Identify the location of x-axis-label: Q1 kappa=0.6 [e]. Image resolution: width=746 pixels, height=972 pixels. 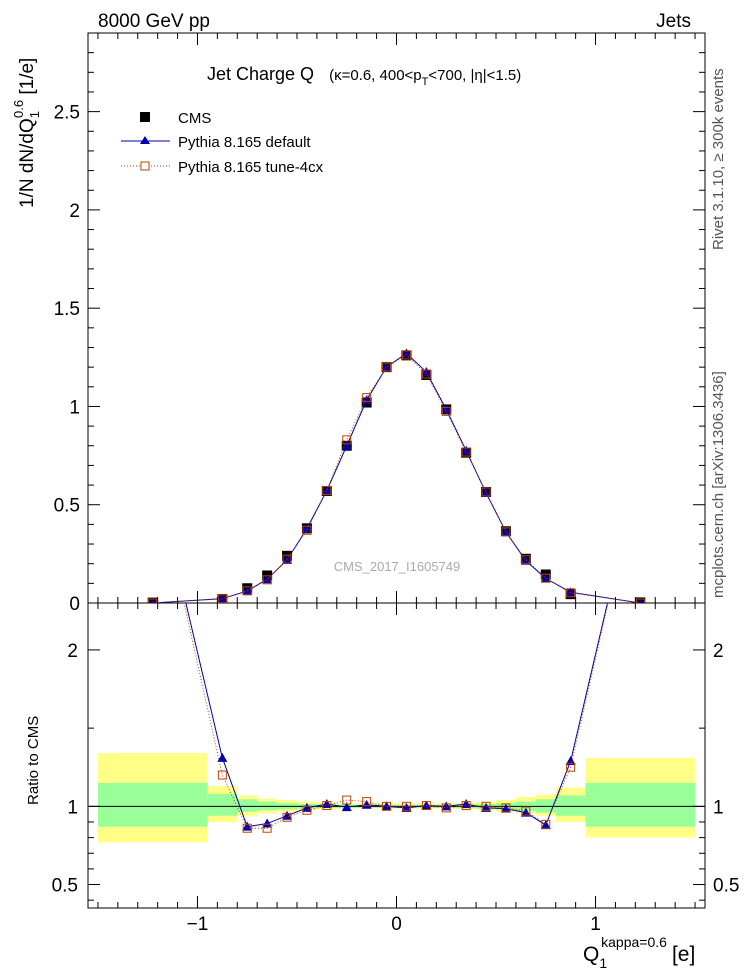
(639, 952).